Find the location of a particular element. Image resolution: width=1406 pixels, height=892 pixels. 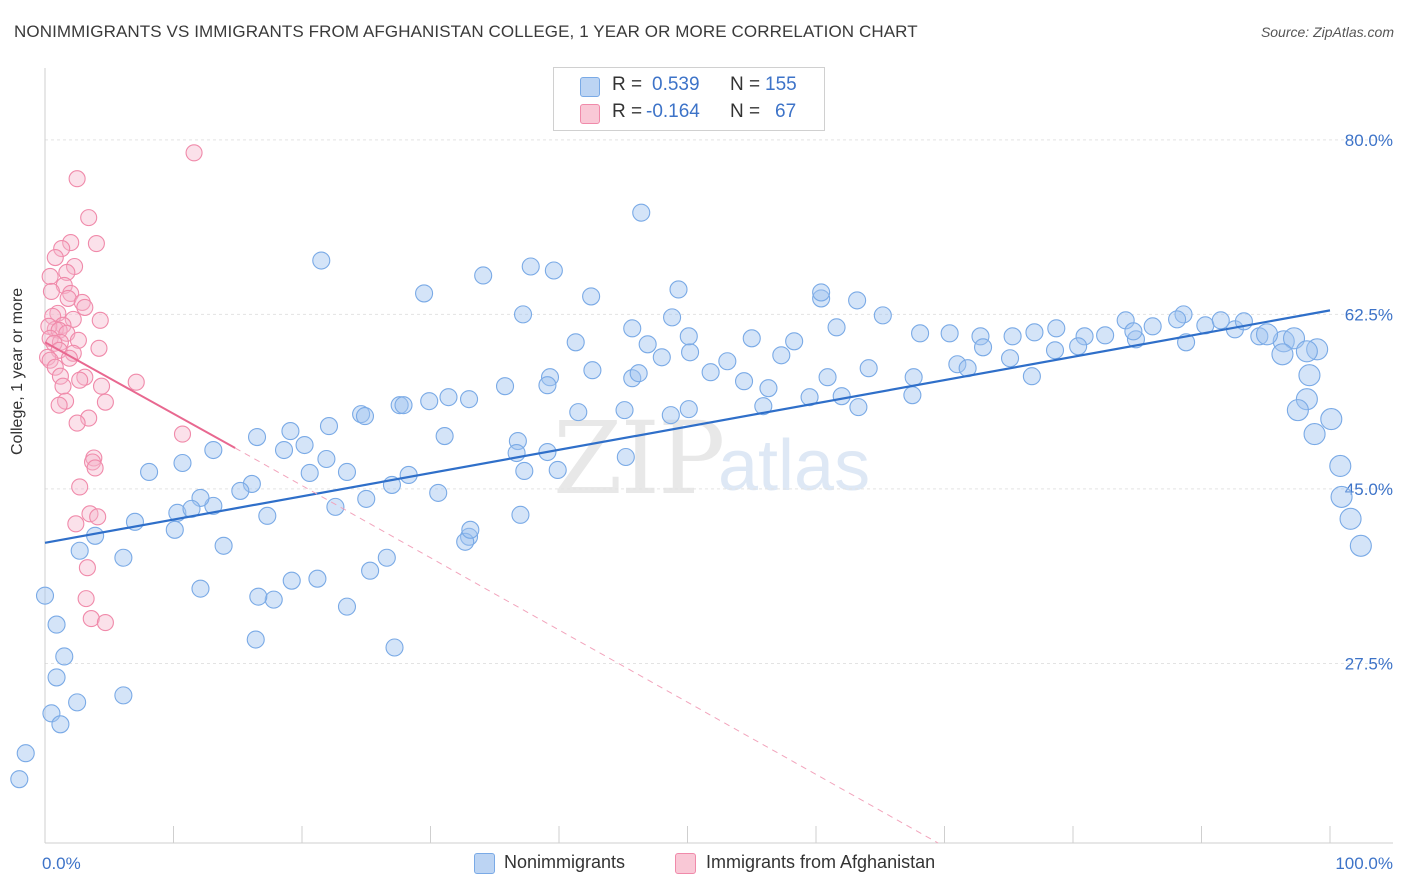

correlation-legend: R = 0.539 N = 155 R = -0.164 N = 67 is located at coordinates (689, 99).